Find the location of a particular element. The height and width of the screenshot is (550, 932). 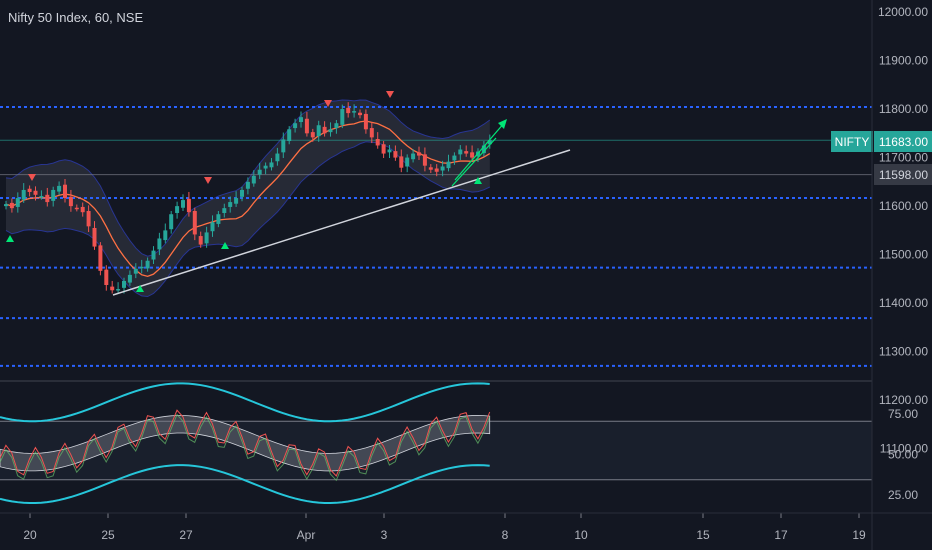

oscillator-line is located at coordinates (245, 443).